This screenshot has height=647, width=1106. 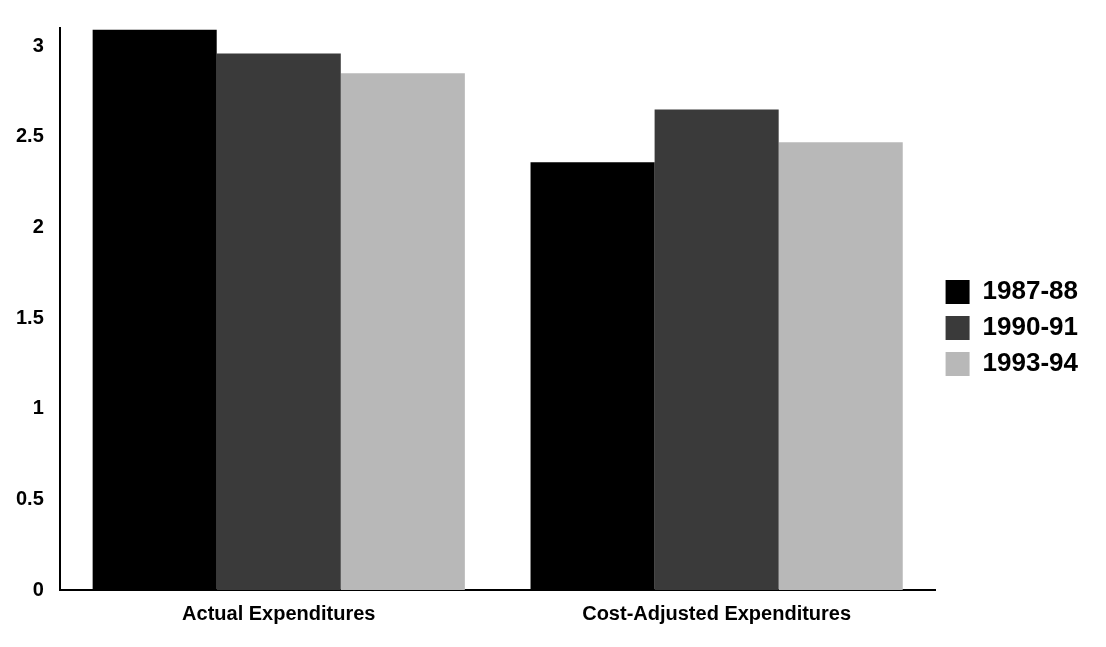 What do you see at coordinates (1030, 290) in the screenshot?
I see `legend-label: 1987-88` at bounding box center [1030, 290].